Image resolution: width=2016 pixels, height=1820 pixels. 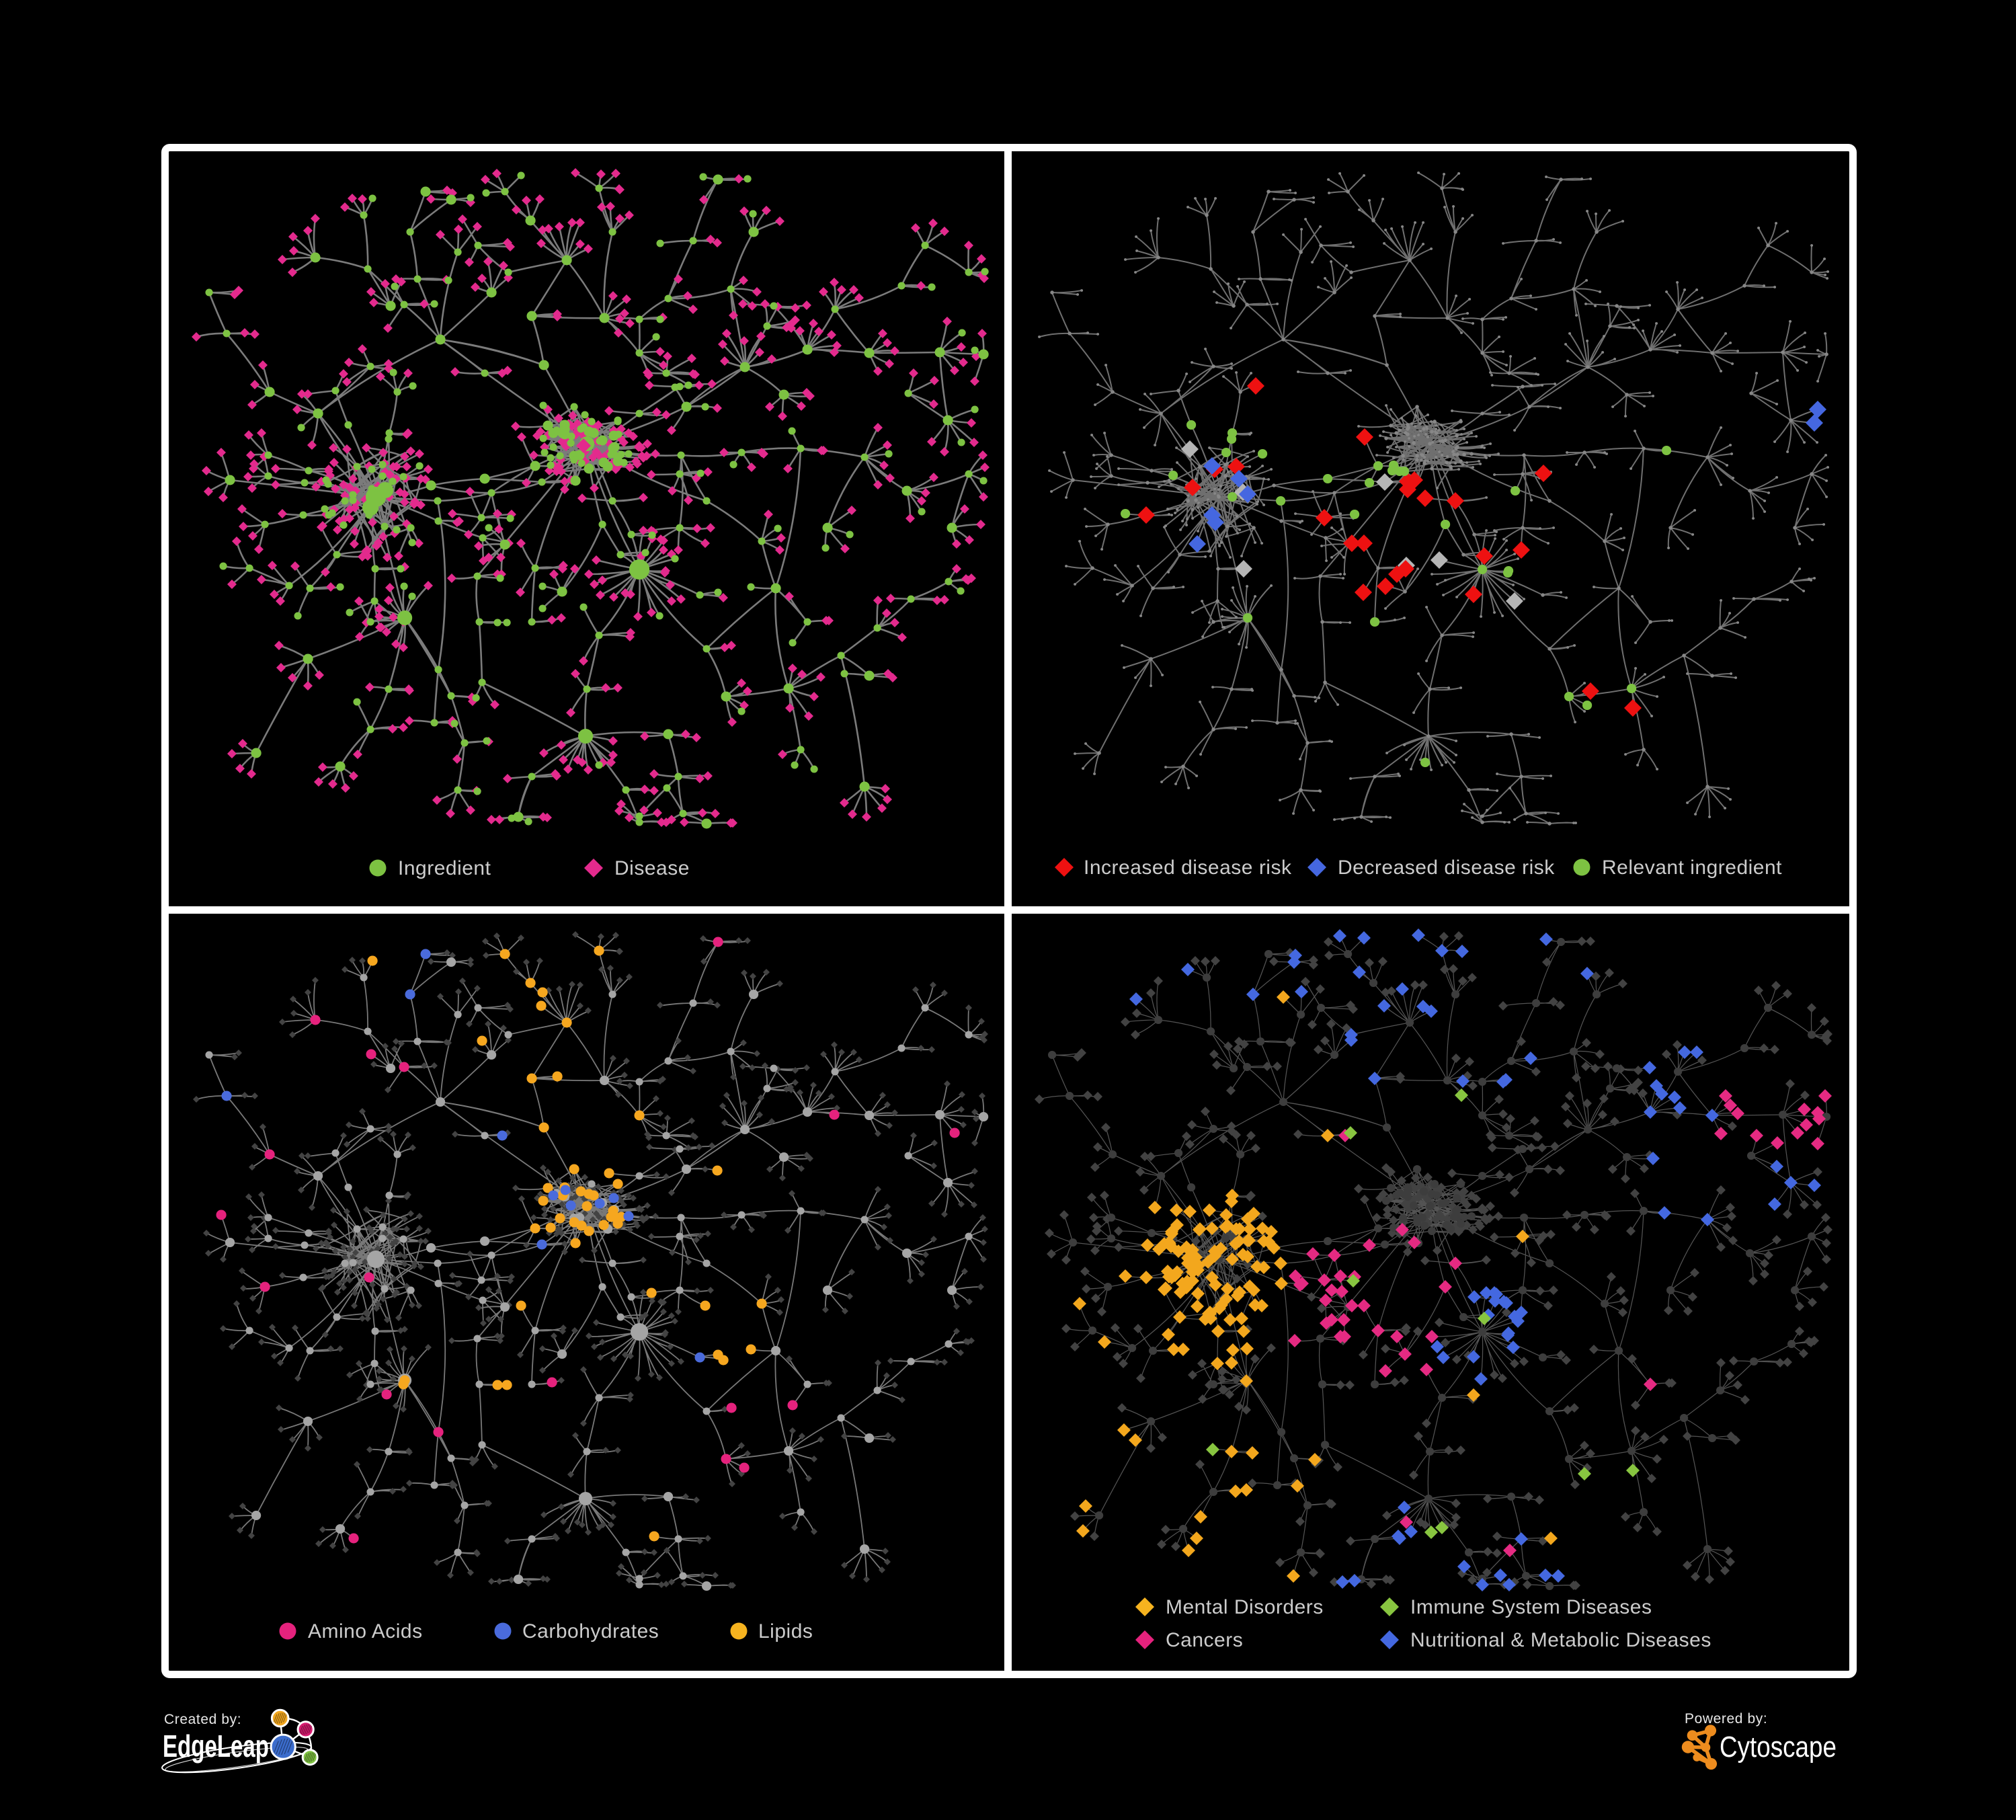 I want to click on svg-text: Immune System Diseases, so click(x=1531, y=1607).